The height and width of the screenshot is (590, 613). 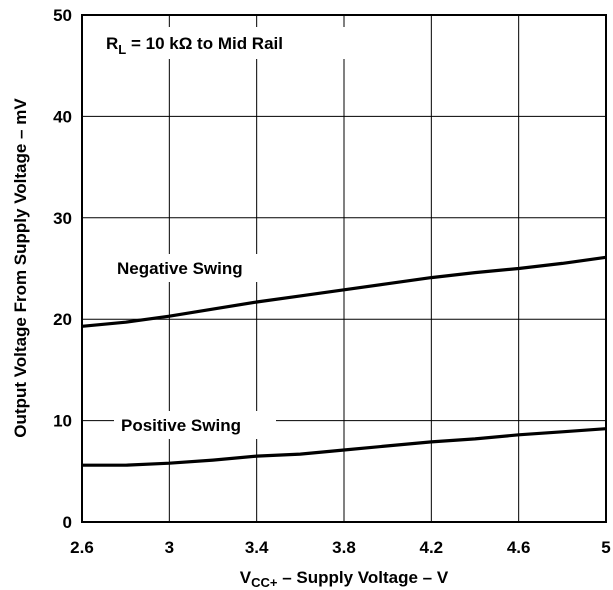 What do you see at coordinates (67, 522) in the screenshot?
I see `y-tick-label: 0` at bounding box center [67, 522].